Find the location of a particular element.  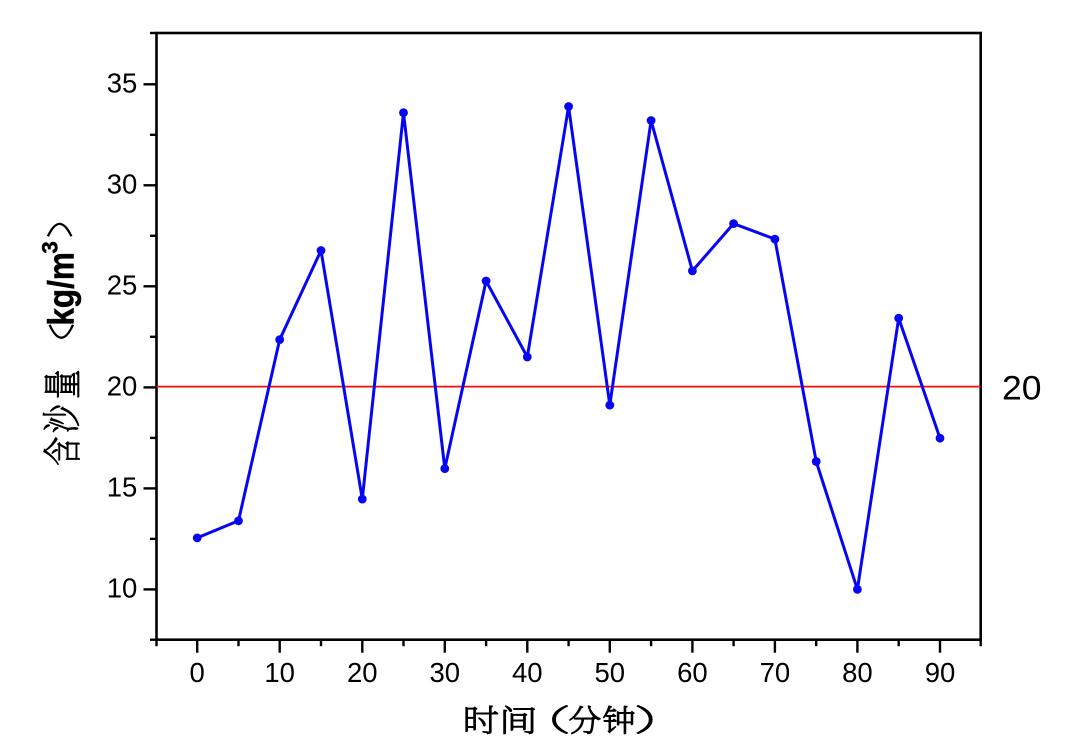

svg-text: 15 is located at coordinates (122, 487).